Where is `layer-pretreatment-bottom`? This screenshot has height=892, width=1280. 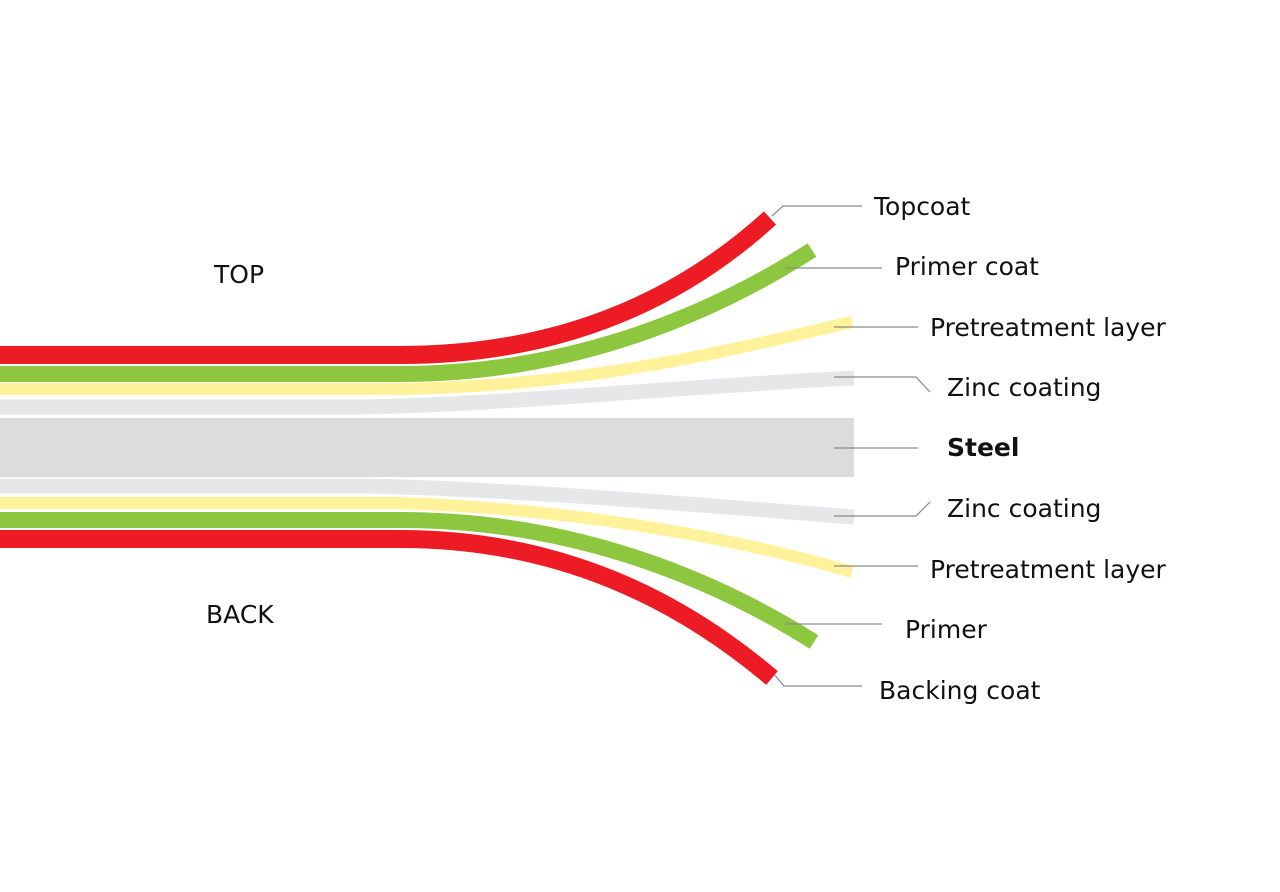
layer-pretreatment-bottom is located at coordinates (427, 537).